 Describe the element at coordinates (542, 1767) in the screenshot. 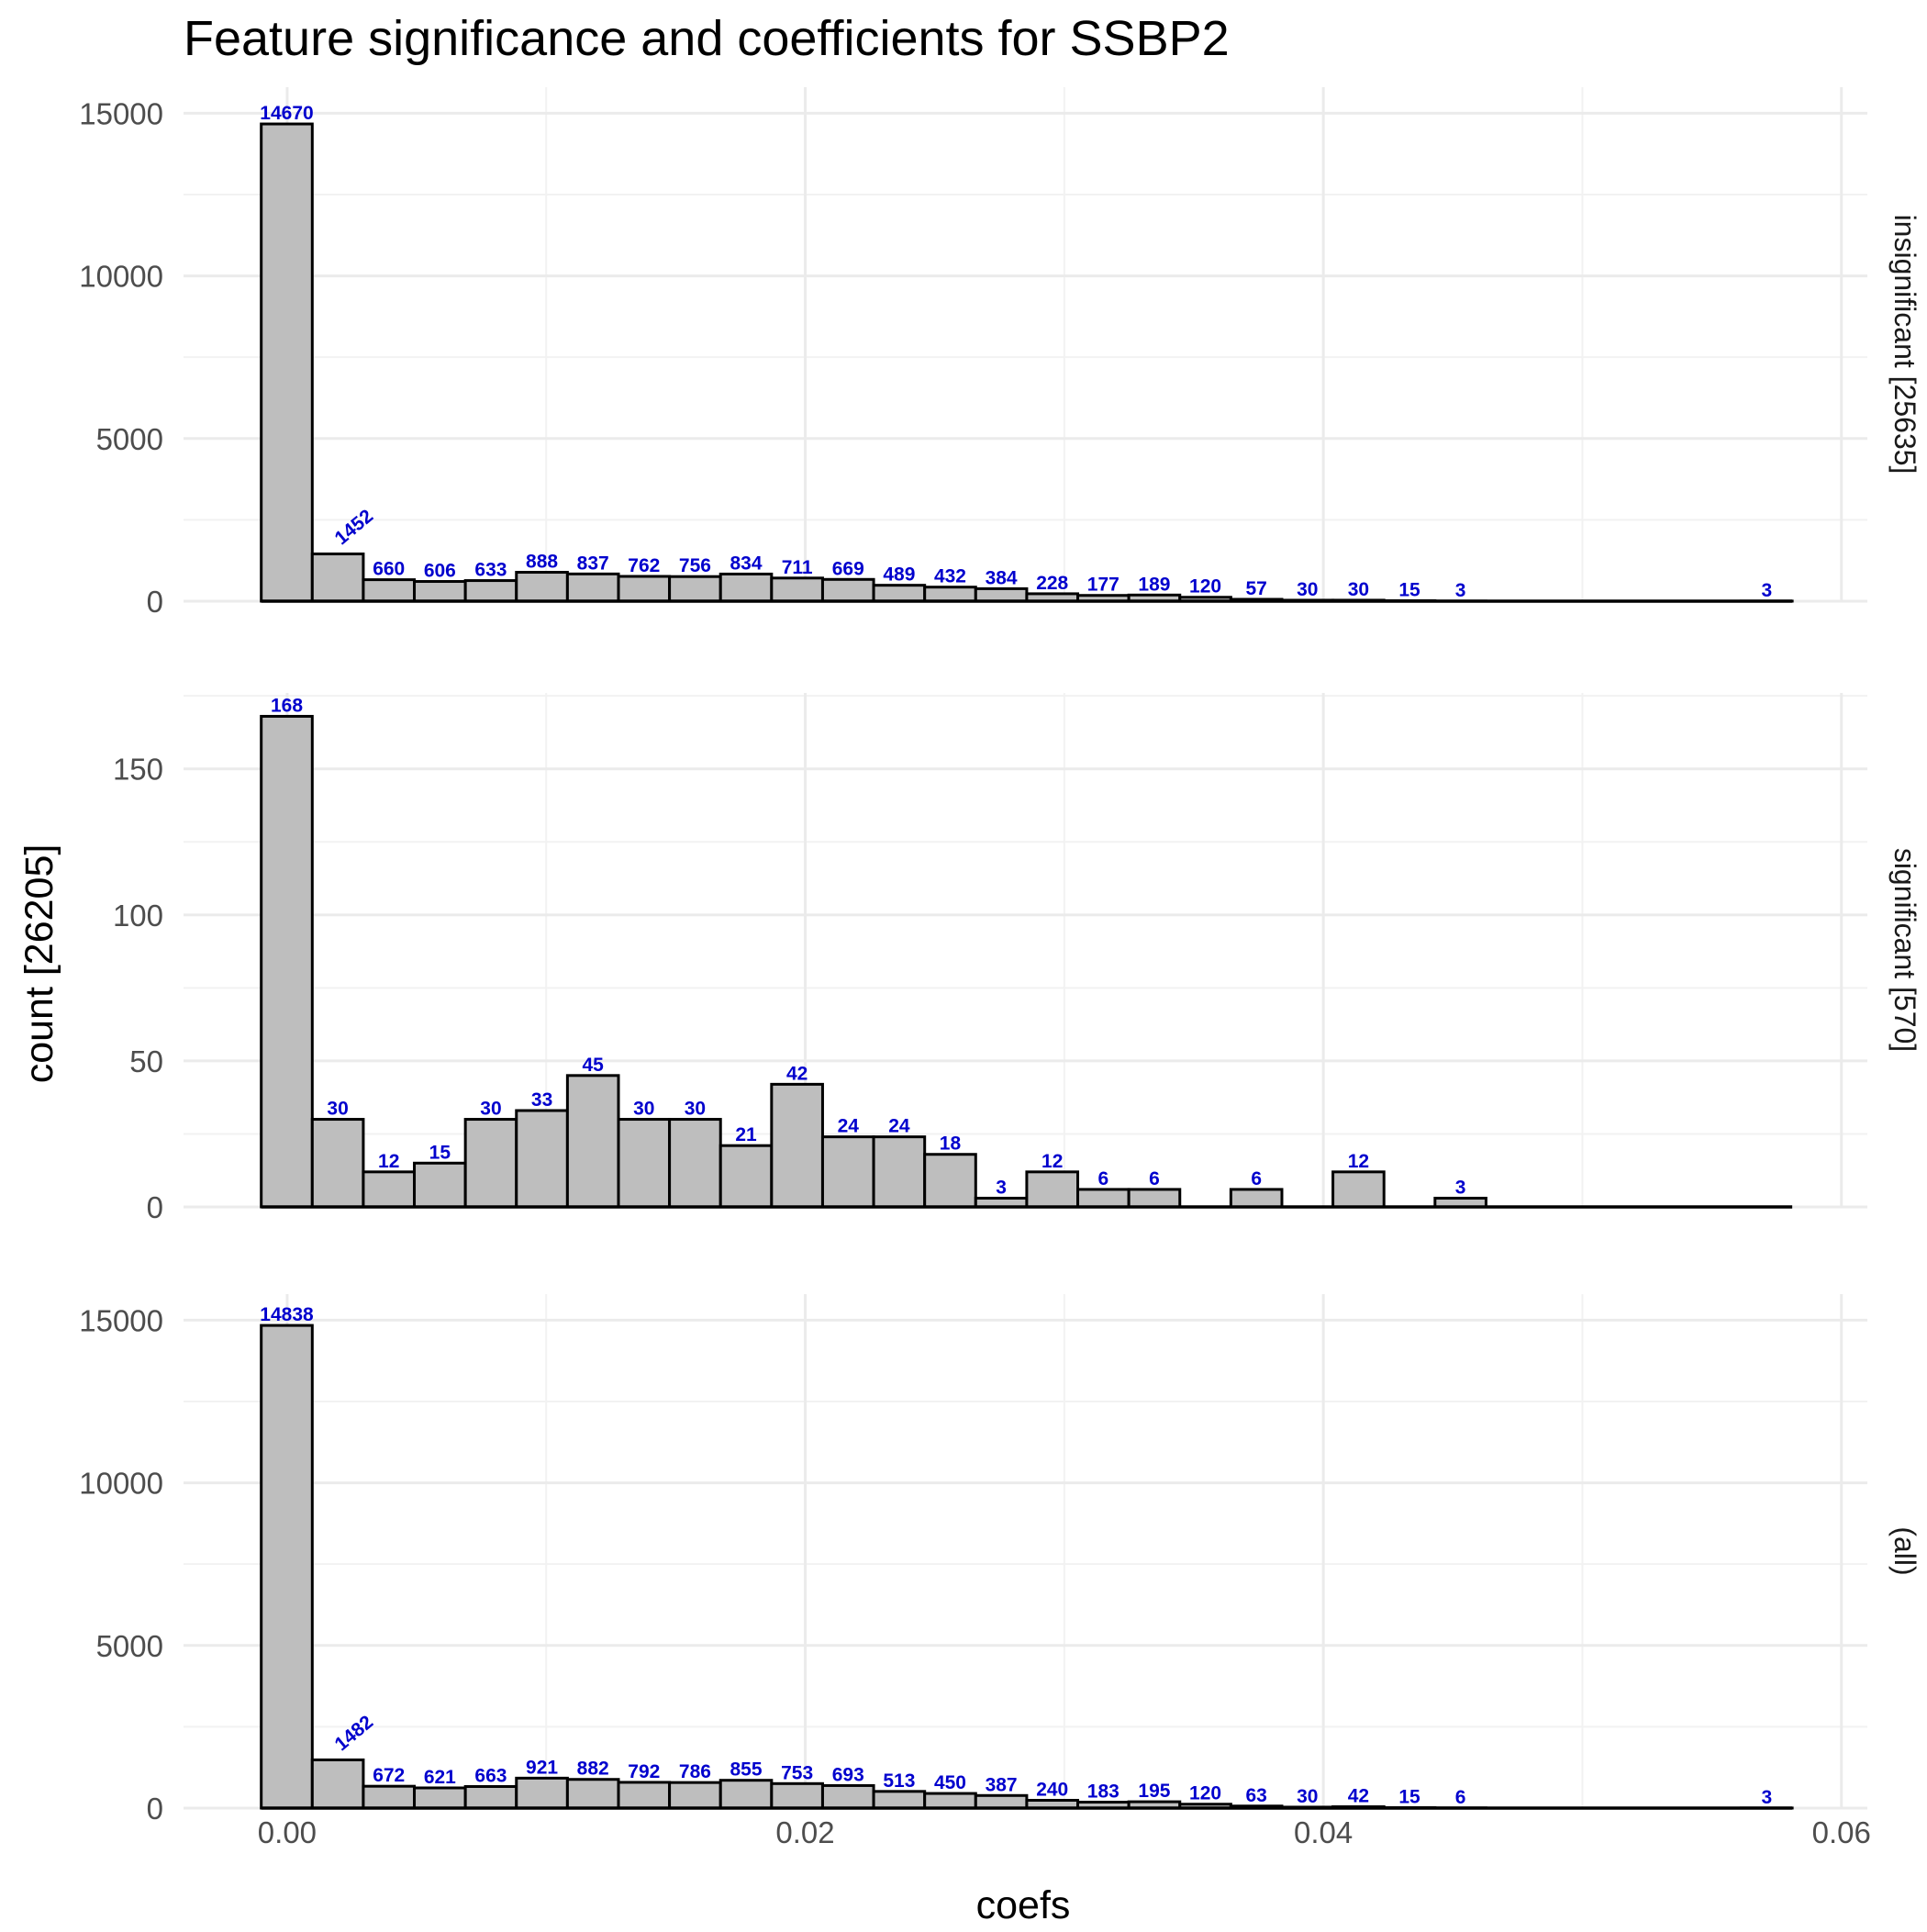

I see `bar-value-label: 921` at that location.